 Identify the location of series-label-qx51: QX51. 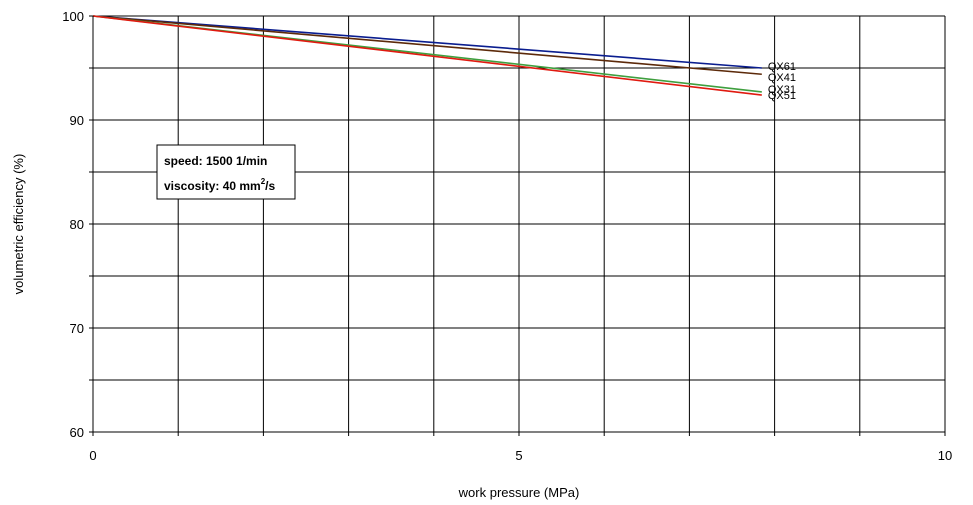
(782, 96).